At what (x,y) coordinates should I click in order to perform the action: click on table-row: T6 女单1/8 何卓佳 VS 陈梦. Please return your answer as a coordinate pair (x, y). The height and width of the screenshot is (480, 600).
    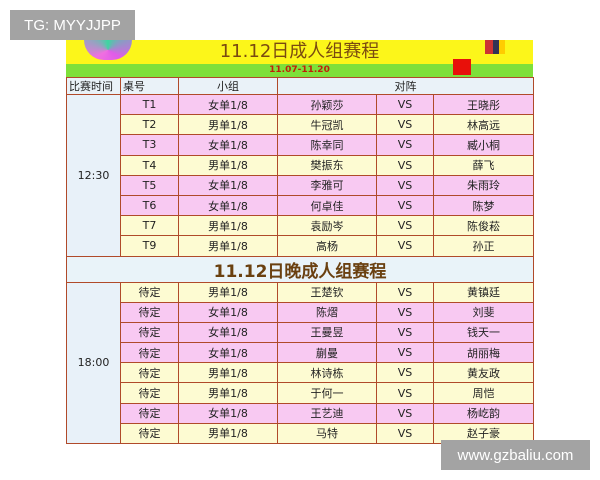
    Looking at the image, I should click on (301, 205).